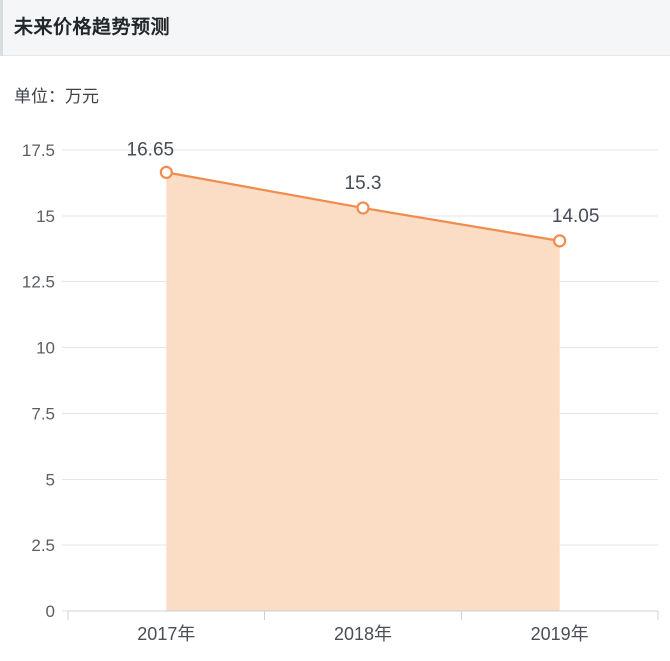 Image resolution: width=670 pixels, height=661 pixels. I want to click on x-axis: 2017年 2018年 2019年, so click(363, 627).